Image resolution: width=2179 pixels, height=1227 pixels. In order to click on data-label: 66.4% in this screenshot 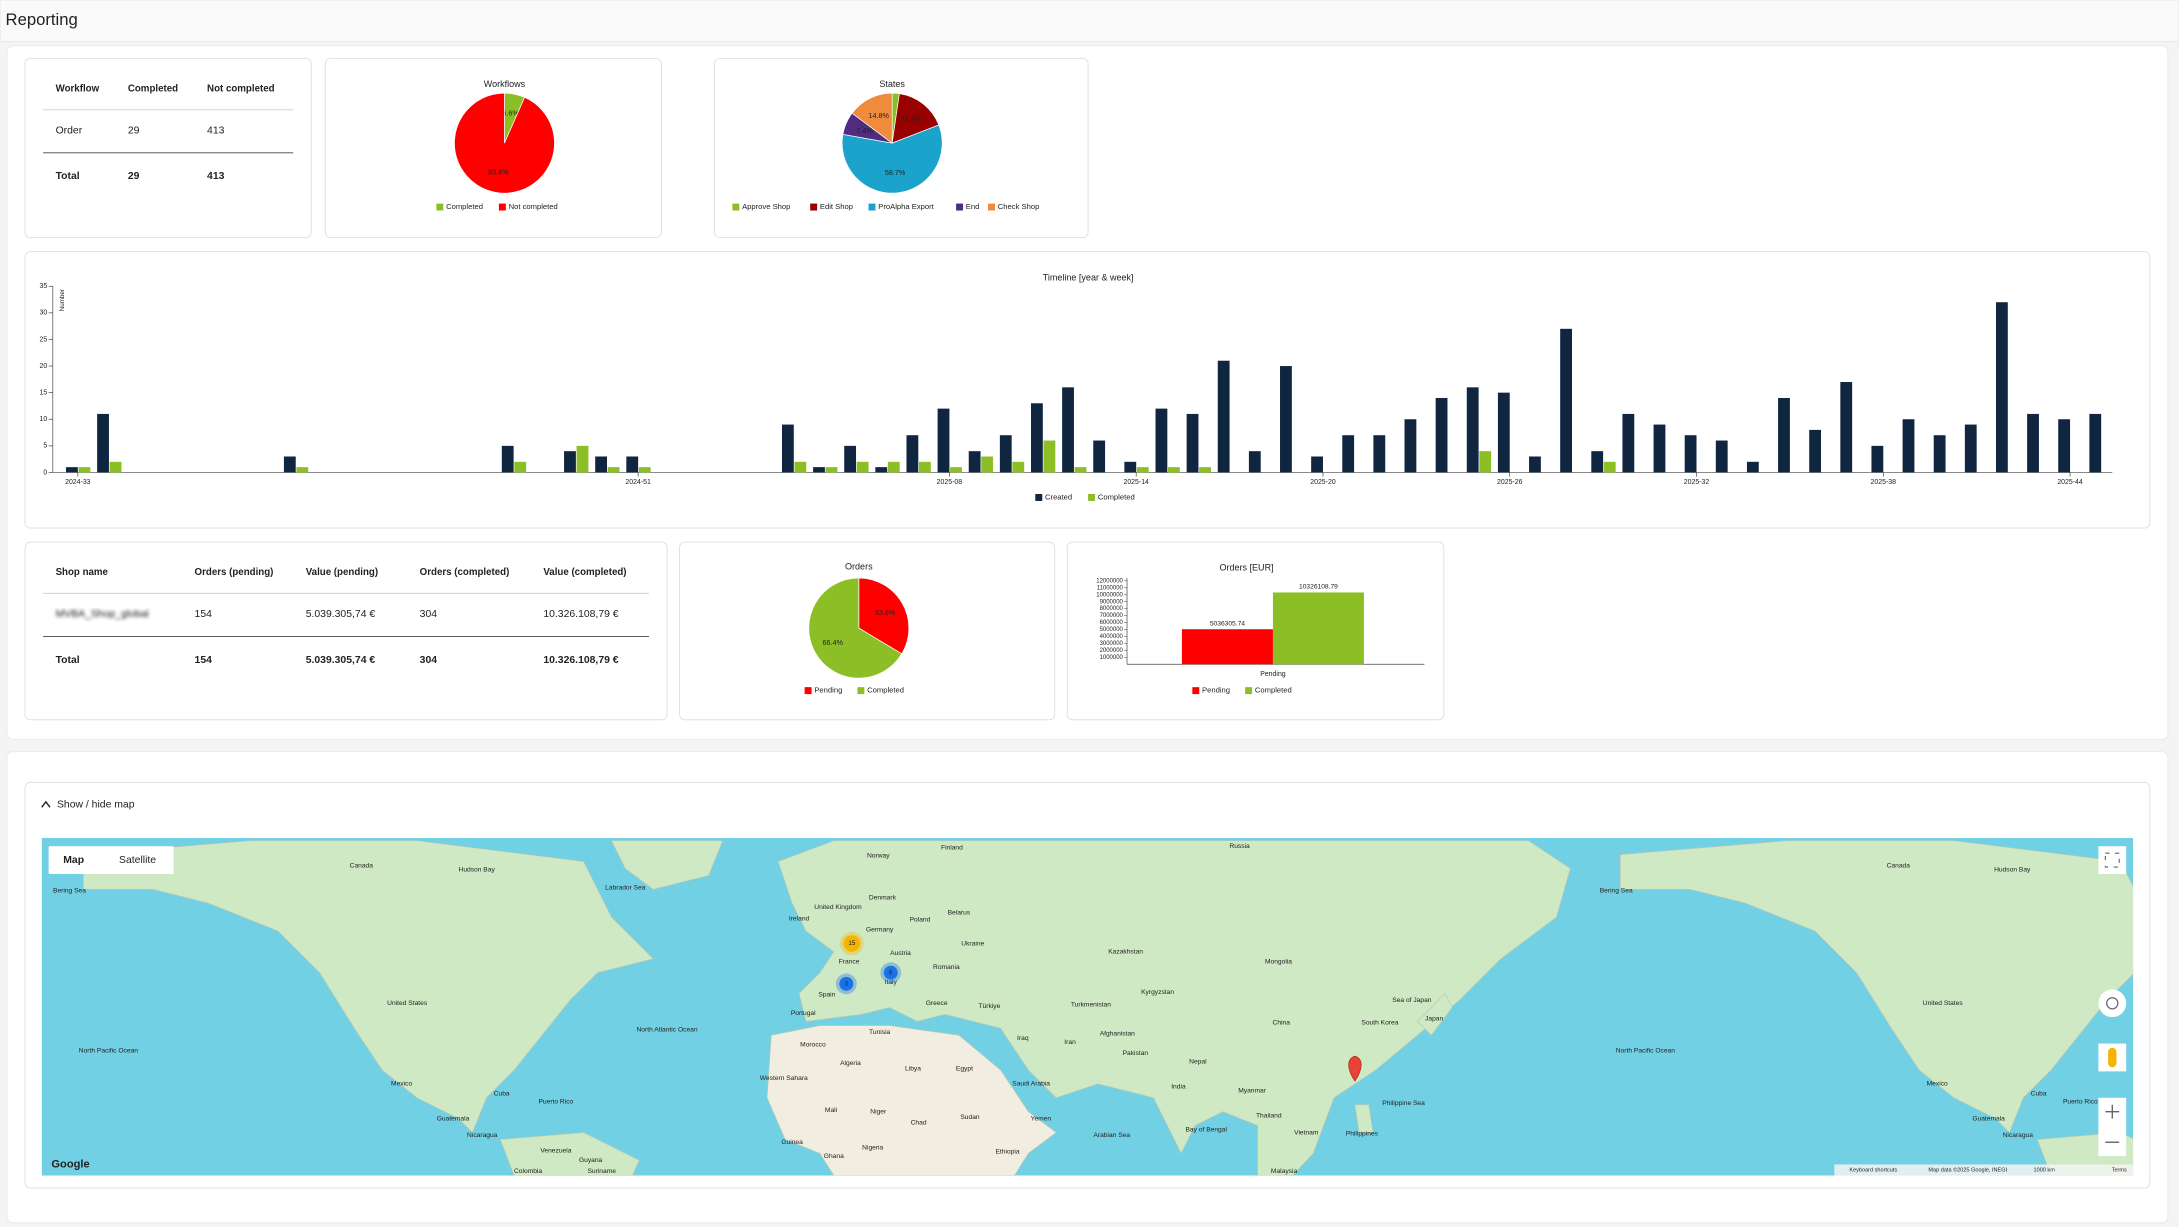, I will do `click(832, 642)`.